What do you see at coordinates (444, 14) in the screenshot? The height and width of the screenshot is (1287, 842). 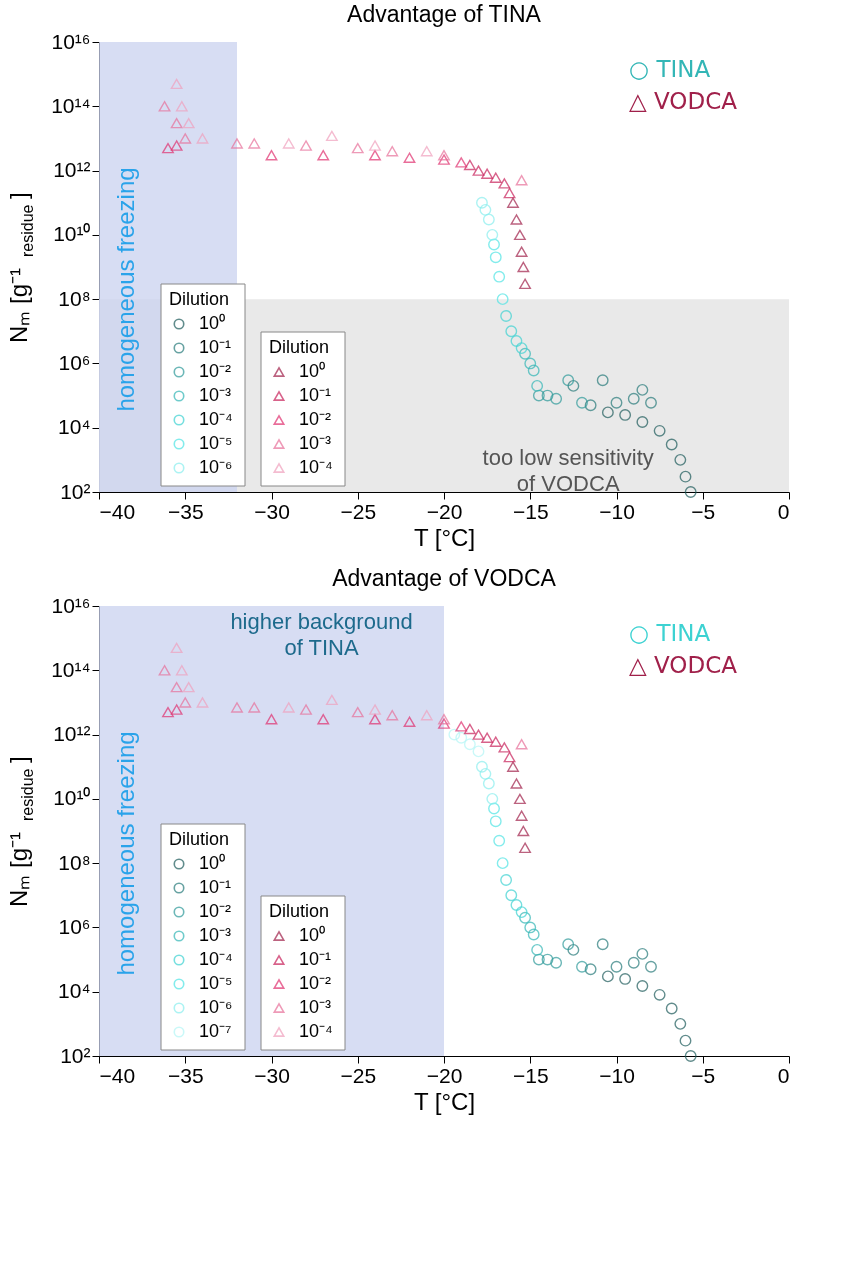 I see `chart-title: Advantage of TINA` at bounding box center [444, 14].